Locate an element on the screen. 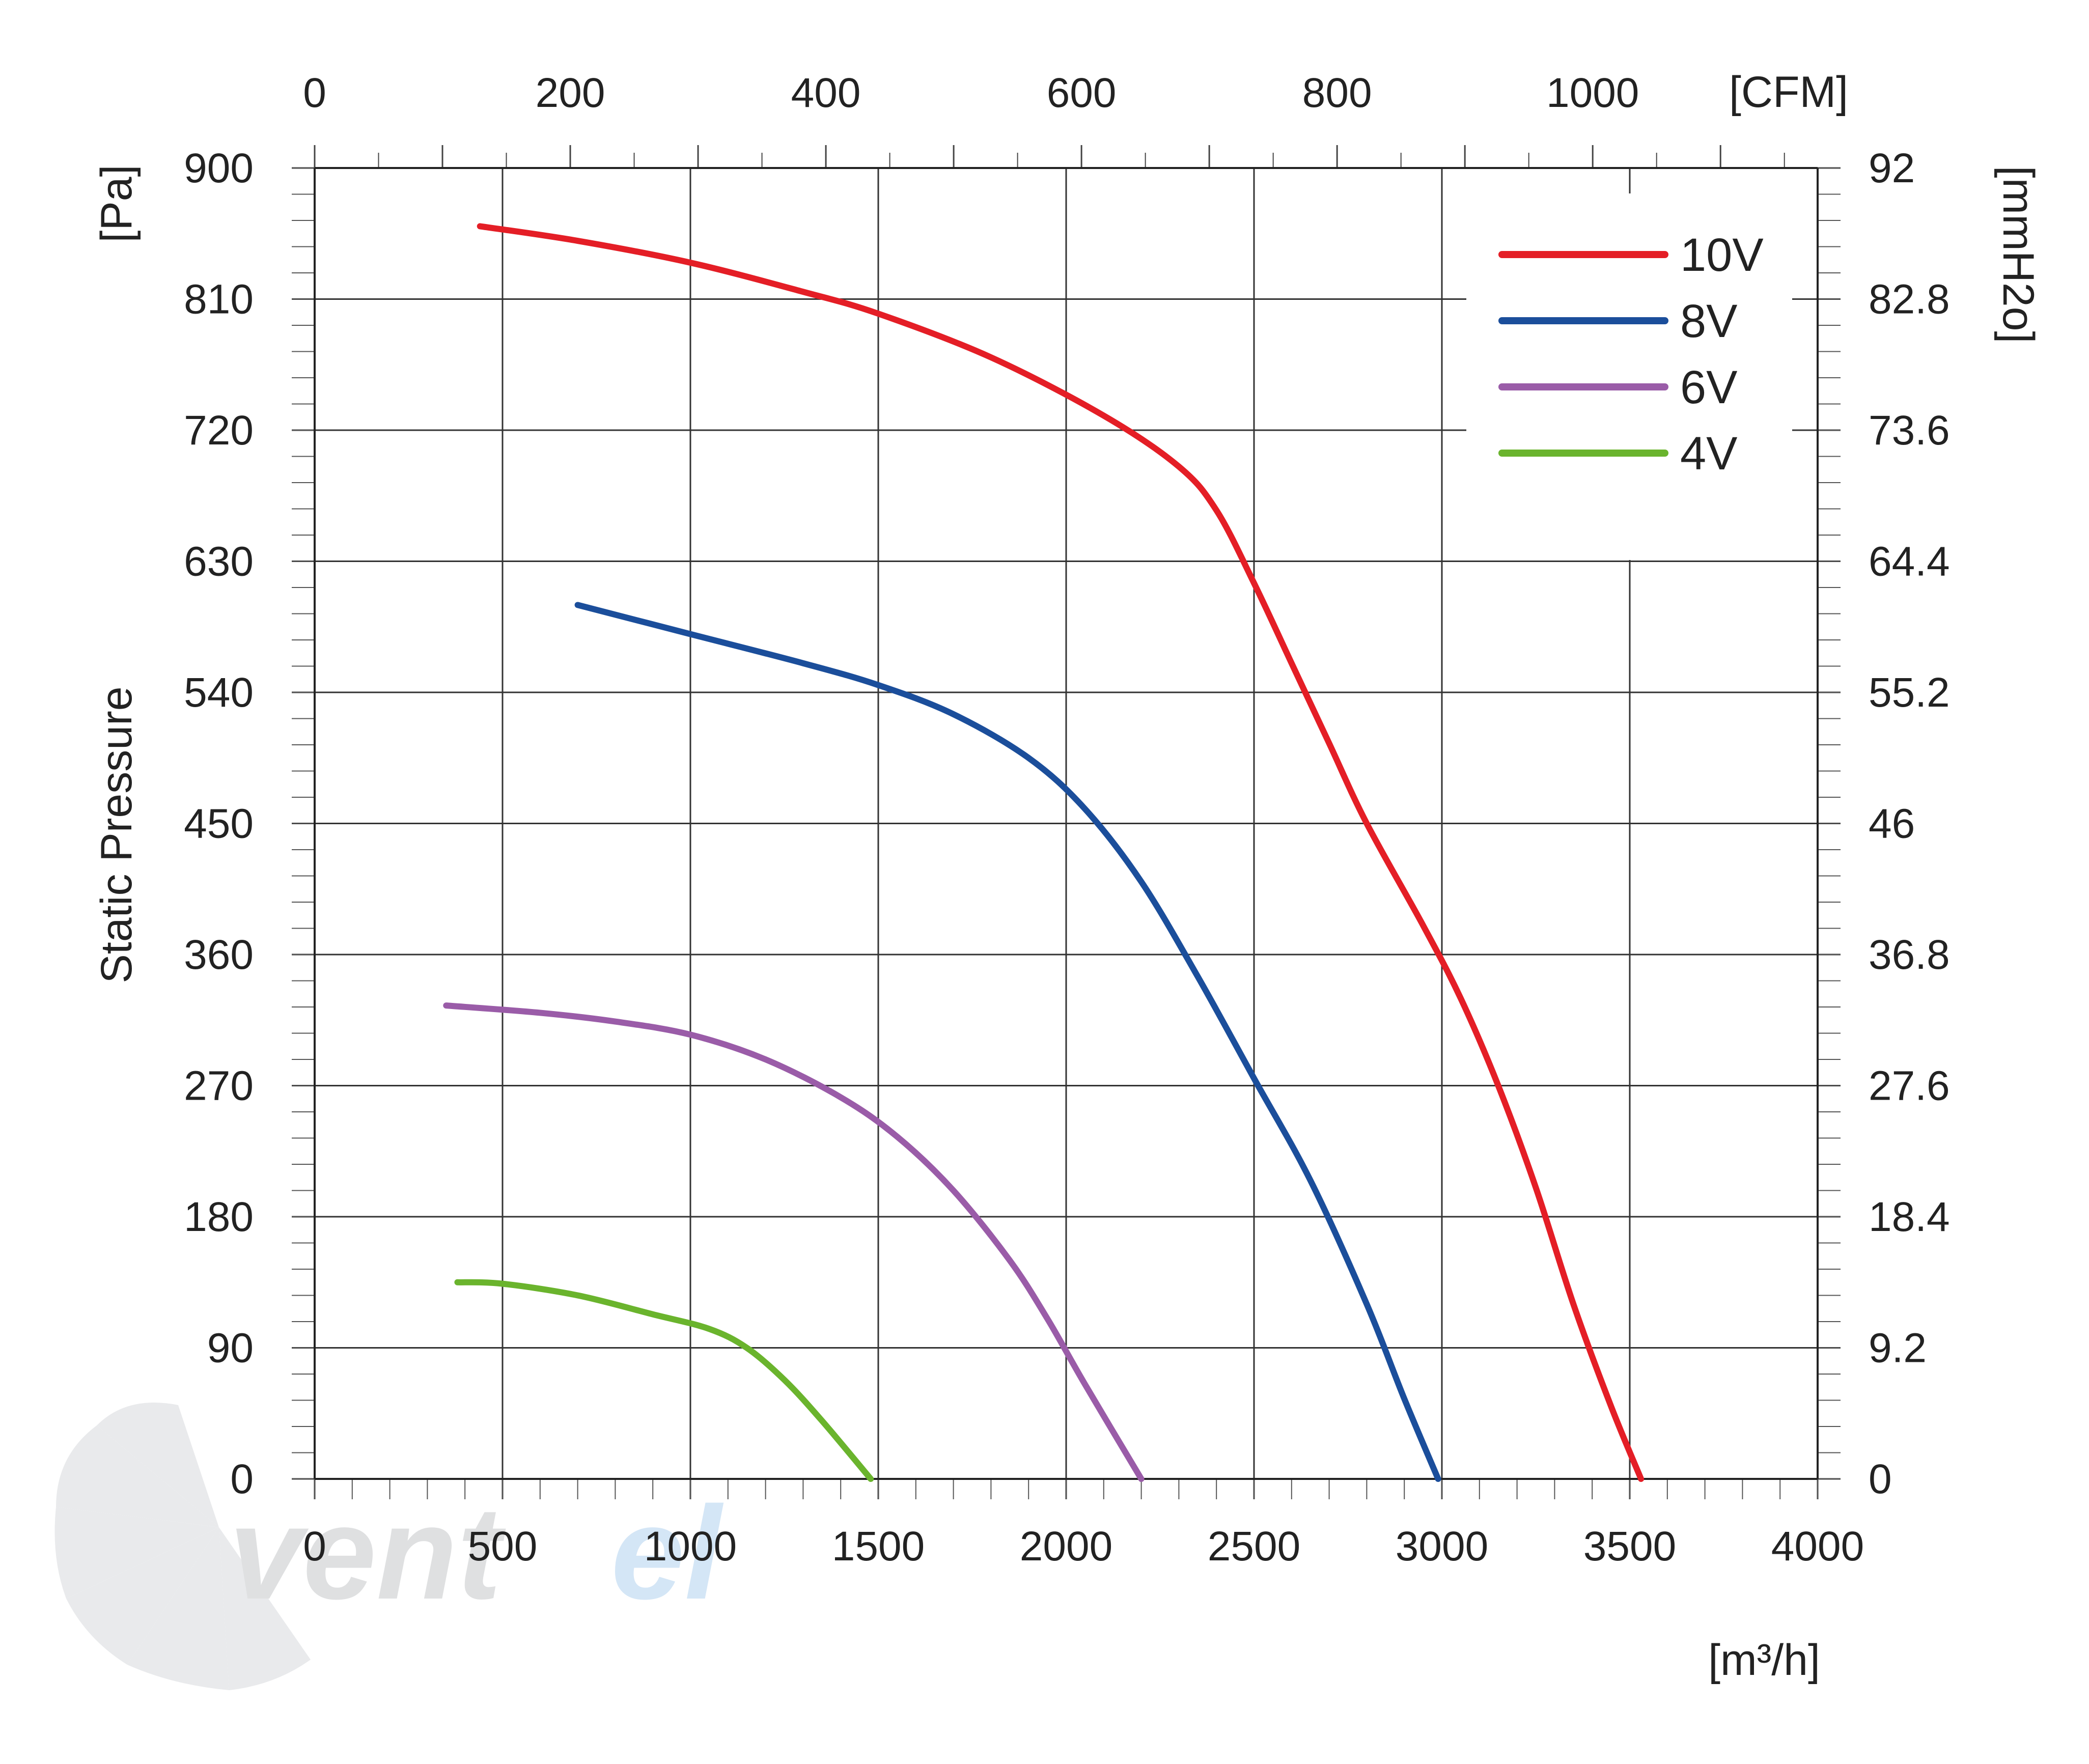  legend-label-8v: 8V is located at coordinates (1709, 321).